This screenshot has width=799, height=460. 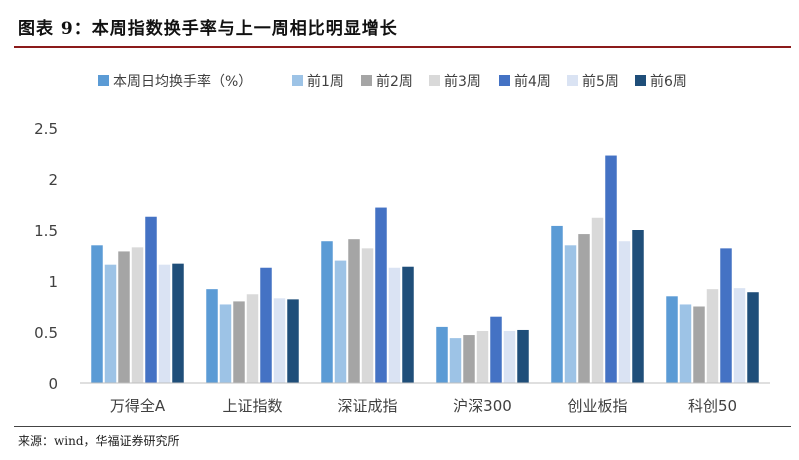 I want to click on y-tick-label-4: 2, so click(x=53, y=180).